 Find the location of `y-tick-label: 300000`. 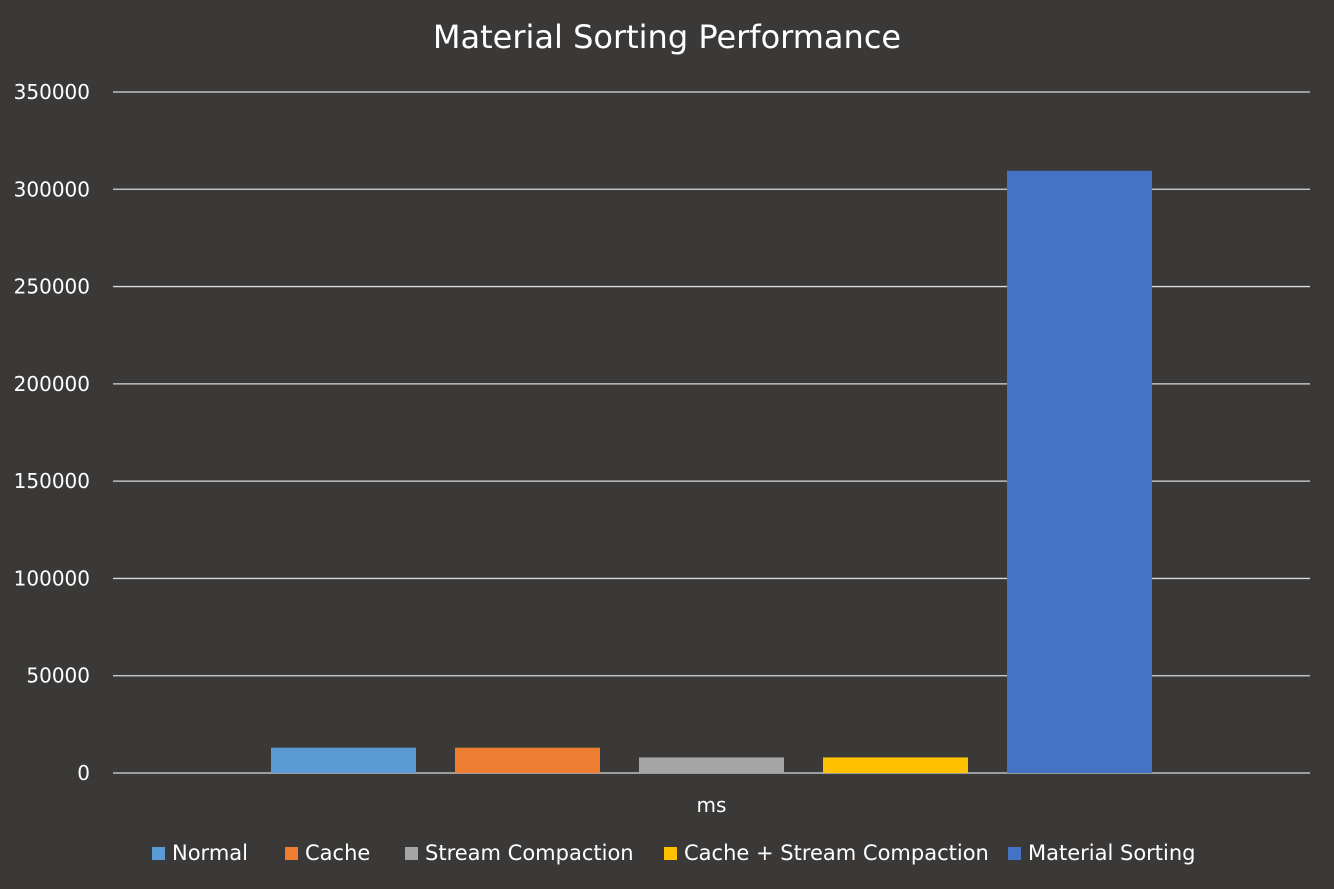

y-tick-label: 300000 is located at coordinates (52, 189).